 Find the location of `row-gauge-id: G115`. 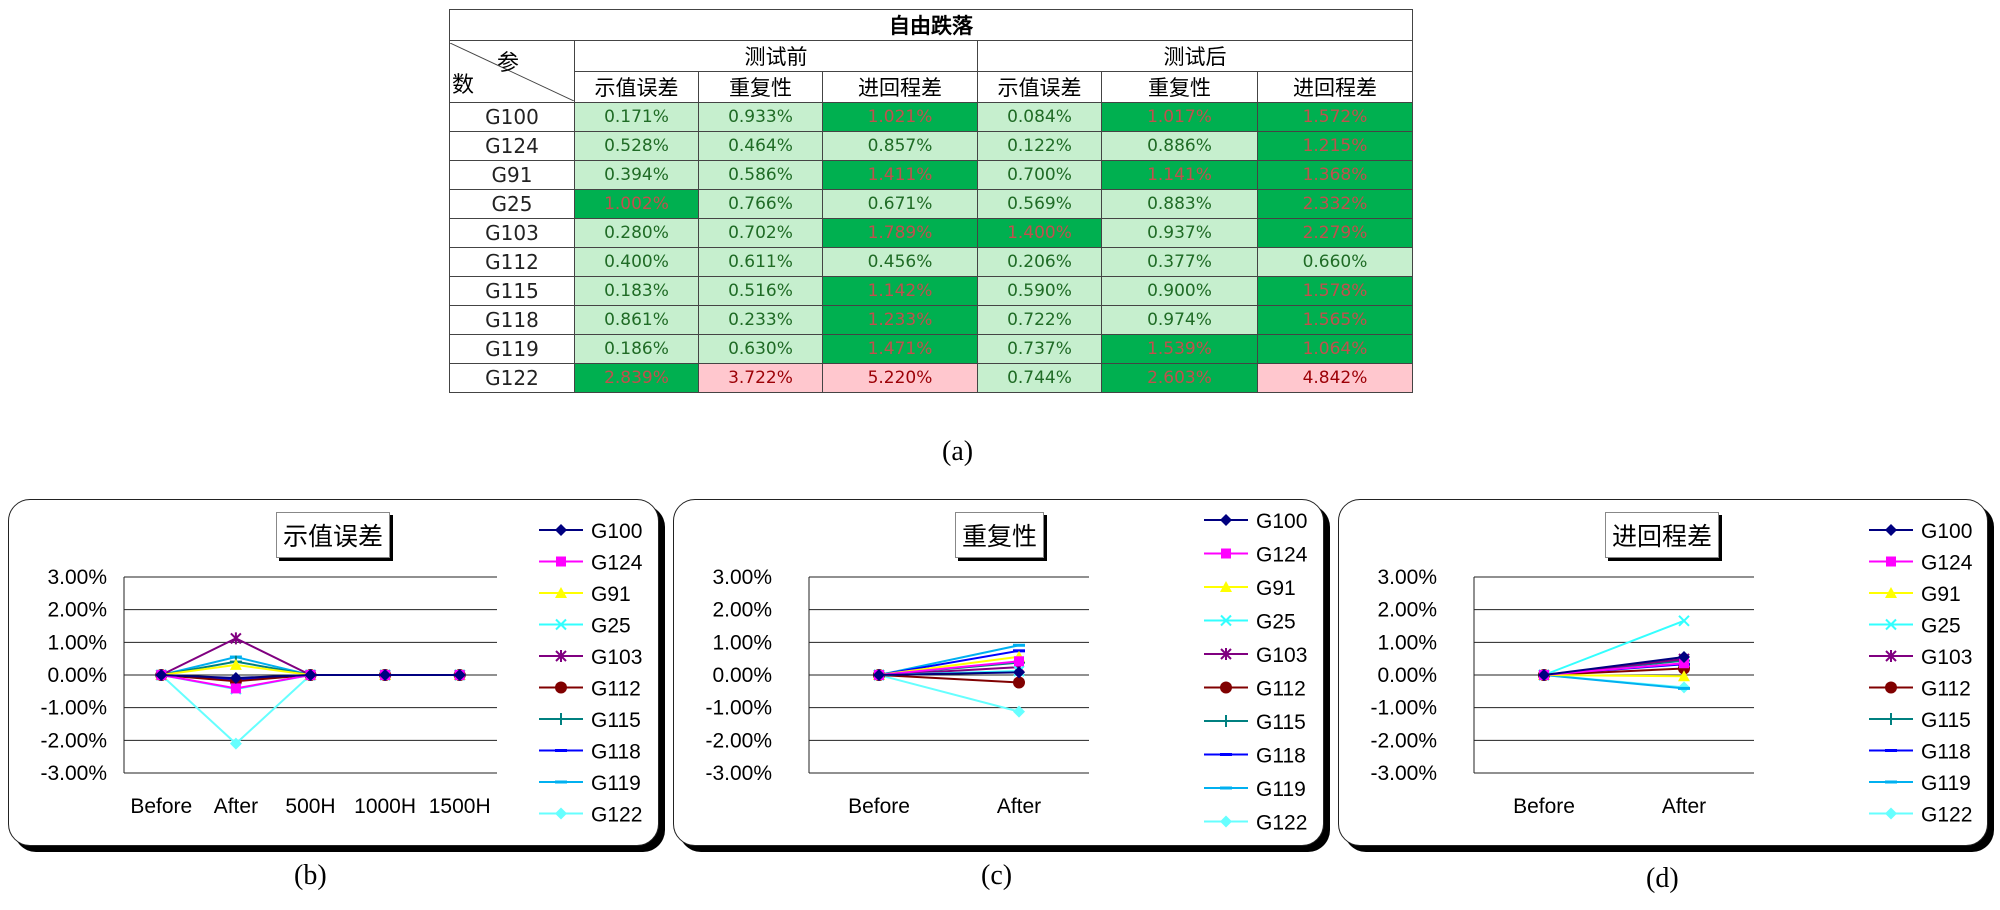

row-gauge-id: G115 is located at coordinates (512, 291).